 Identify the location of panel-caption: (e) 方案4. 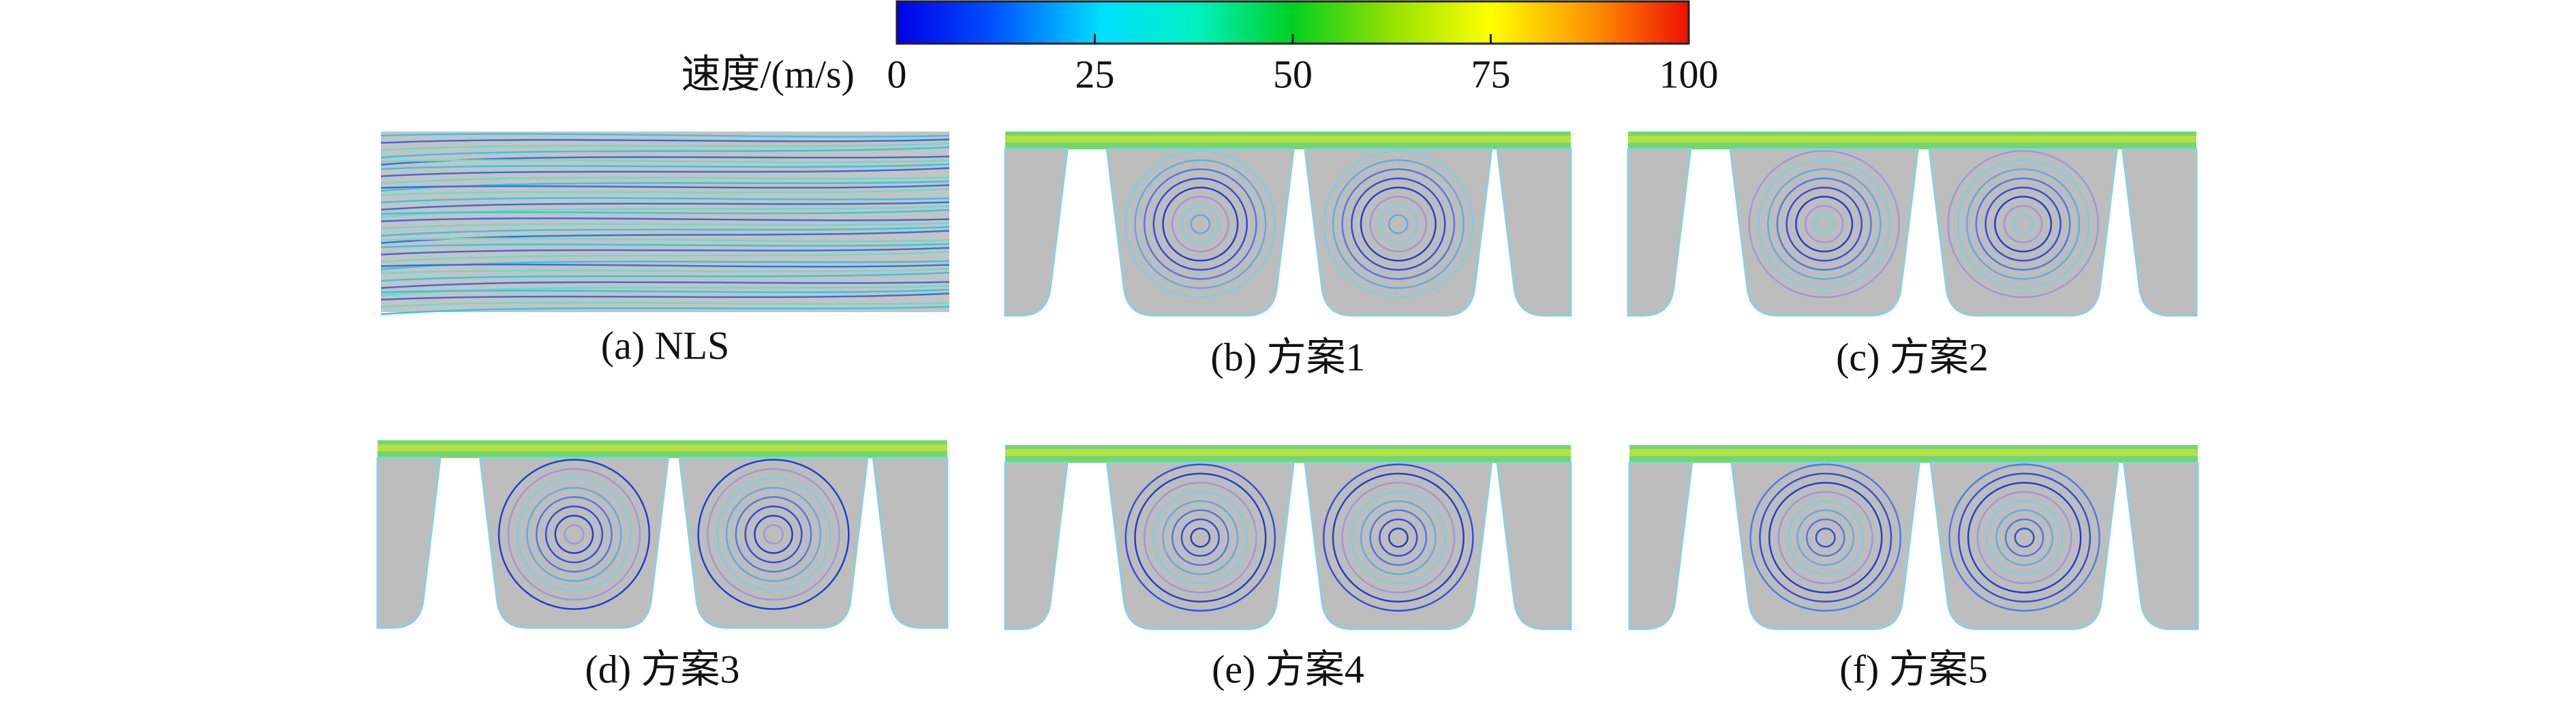
(1288, 669).